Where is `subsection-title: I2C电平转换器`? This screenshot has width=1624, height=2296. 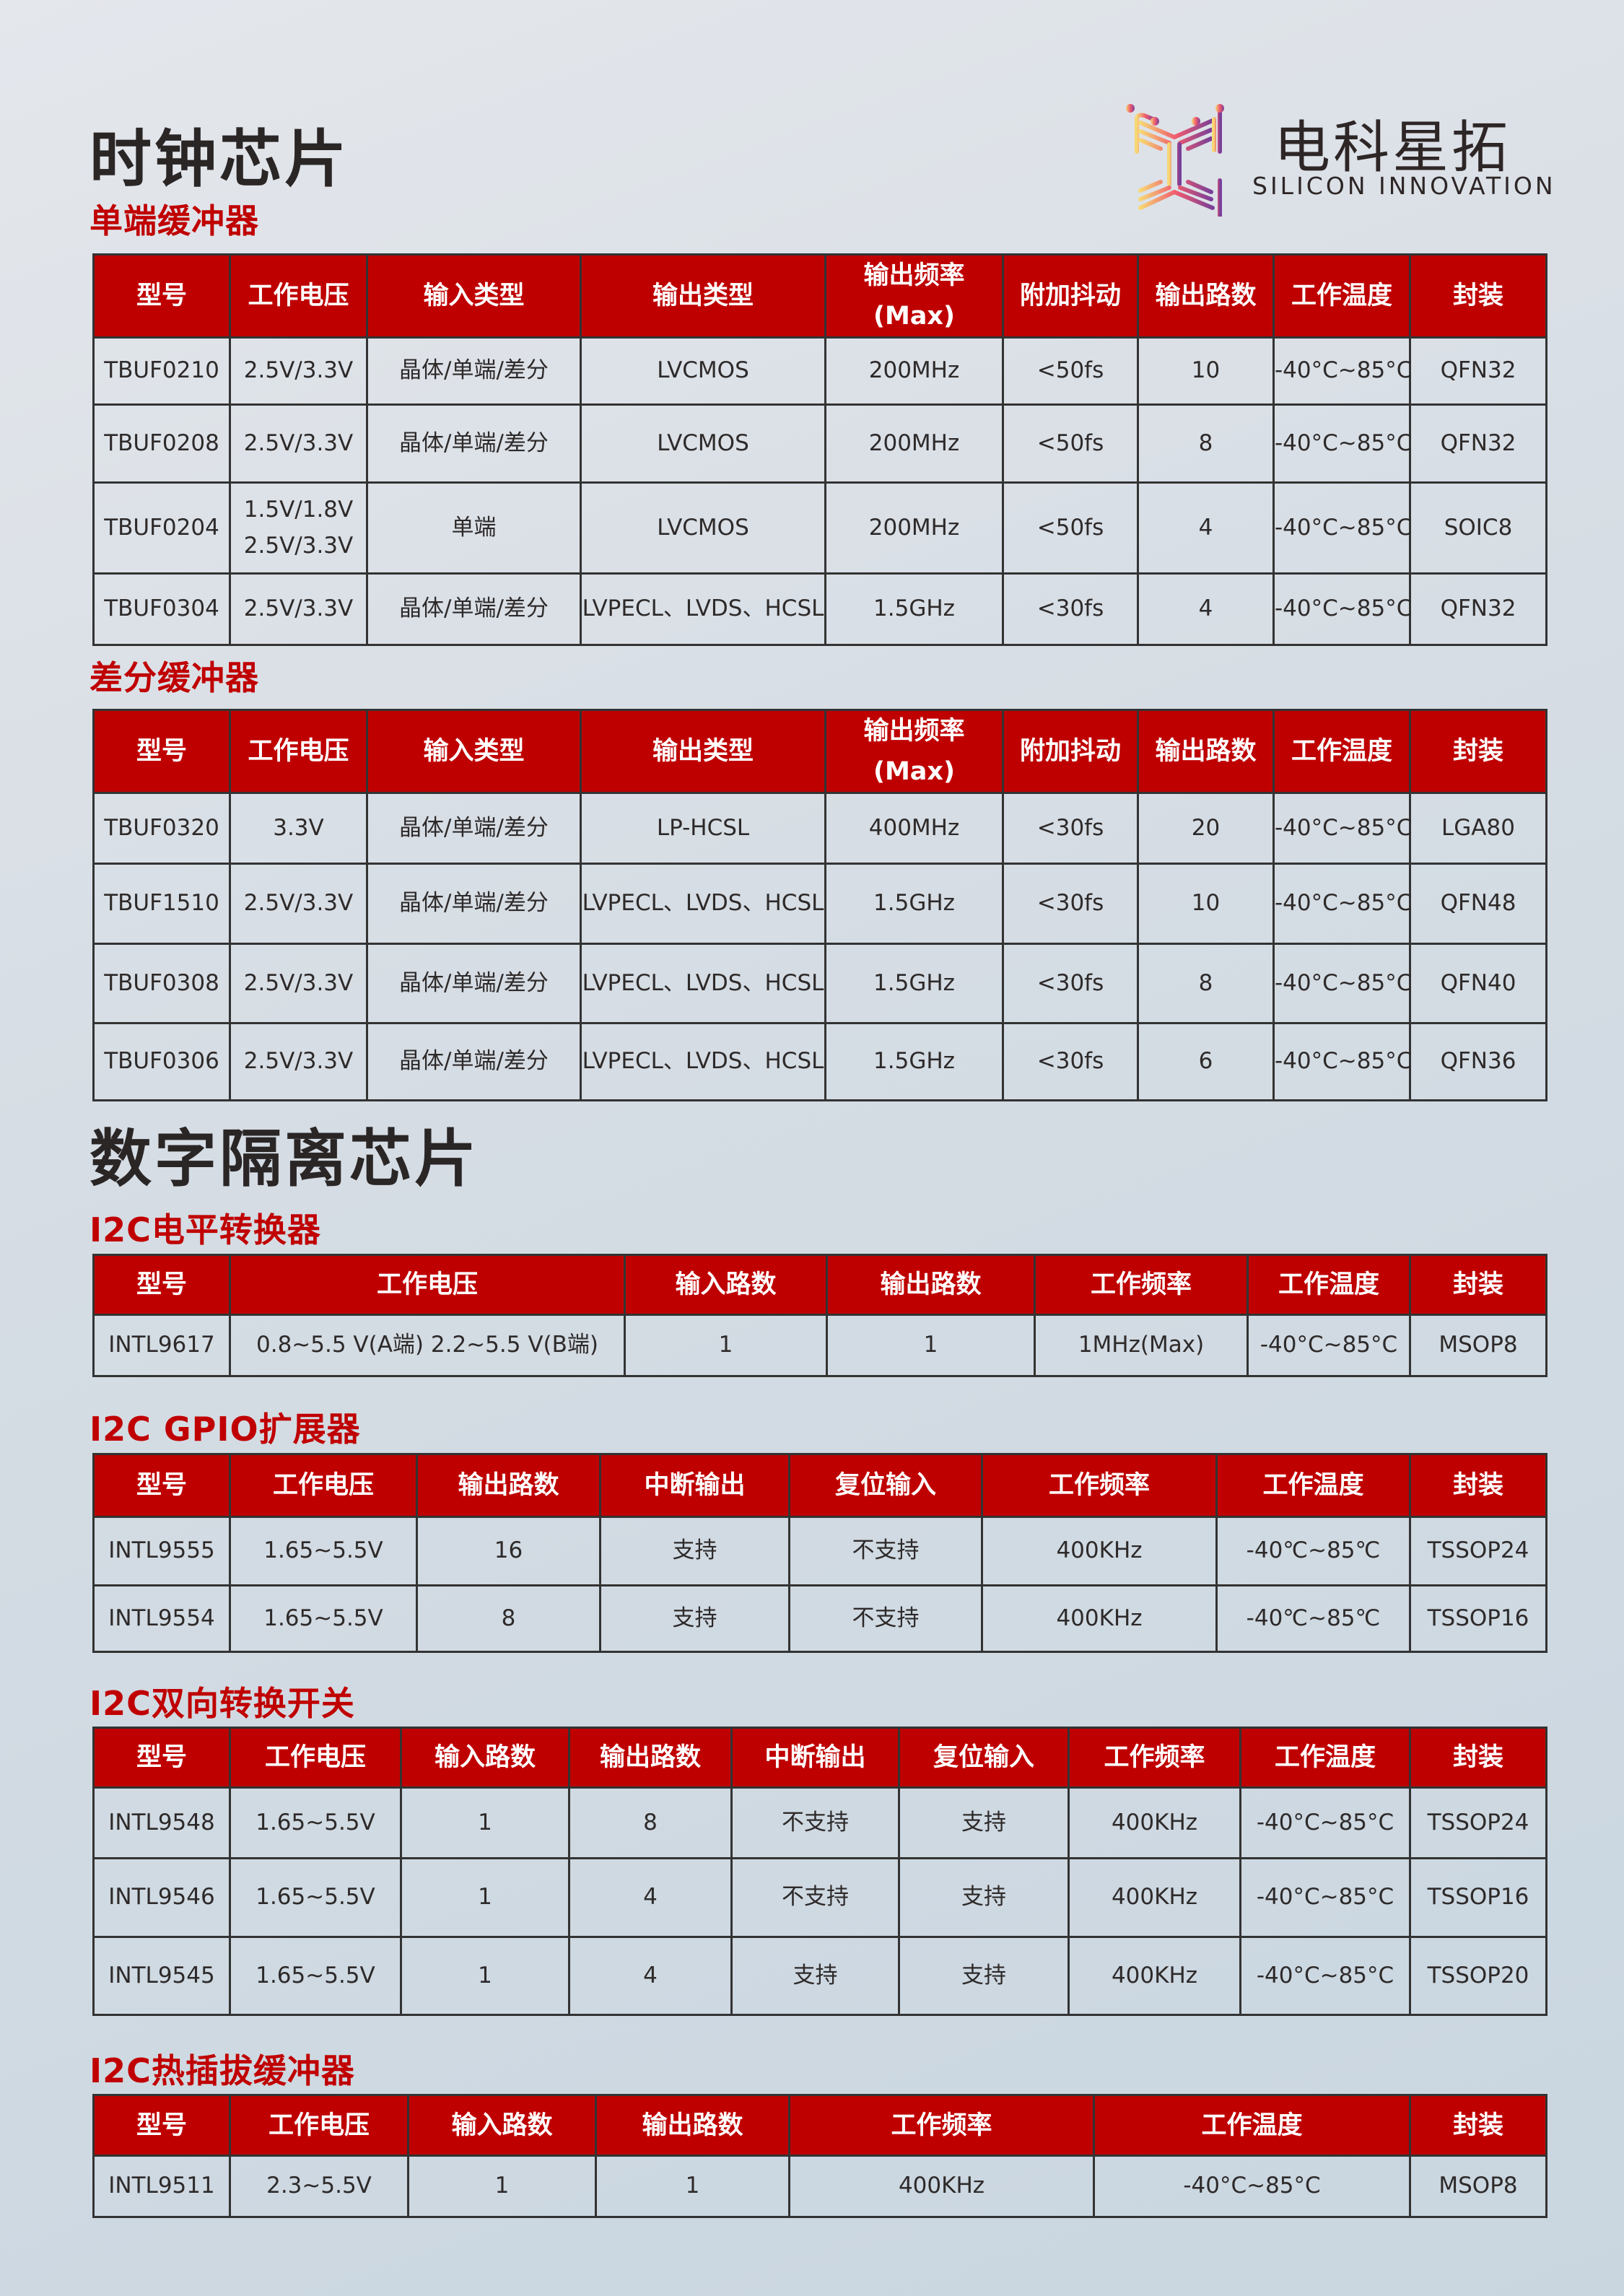
subsection-title: I2C电平转换器 is located at coordinates (205, 1229).